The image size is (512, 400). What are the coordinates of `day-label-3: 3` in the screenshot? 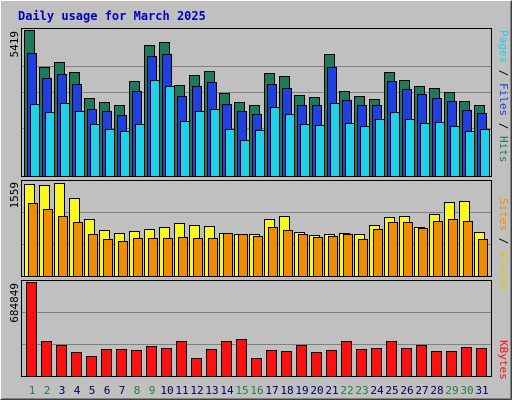 It's located at (62, 390).